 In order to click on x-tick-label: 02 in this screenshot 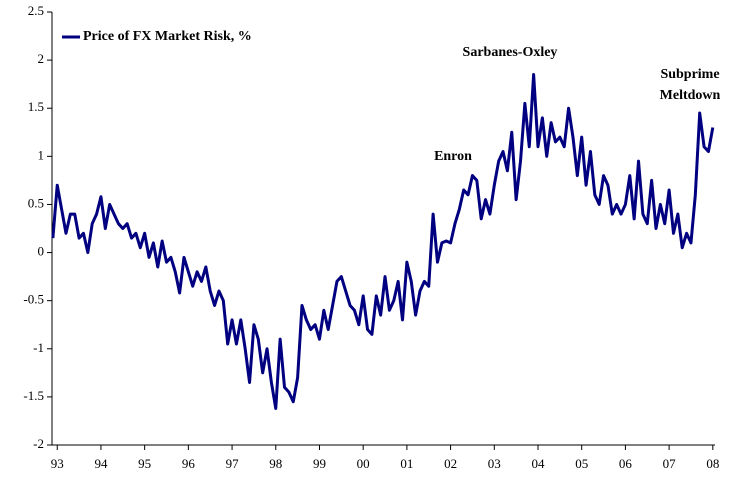, I will do `click(450, 463)`.